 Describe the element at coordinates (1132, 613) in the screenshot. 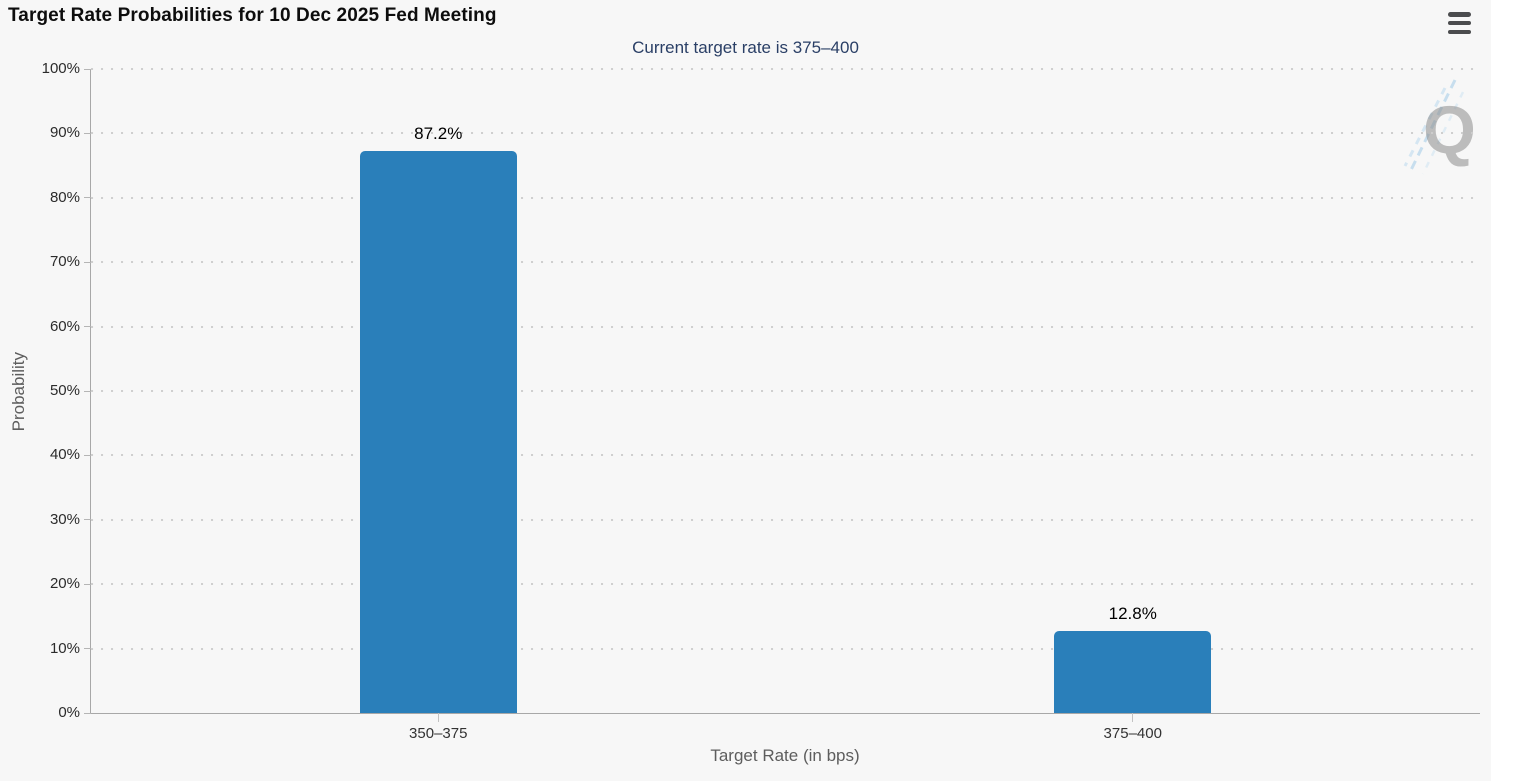

I see `bar-value-label: 12.8%` at that location.